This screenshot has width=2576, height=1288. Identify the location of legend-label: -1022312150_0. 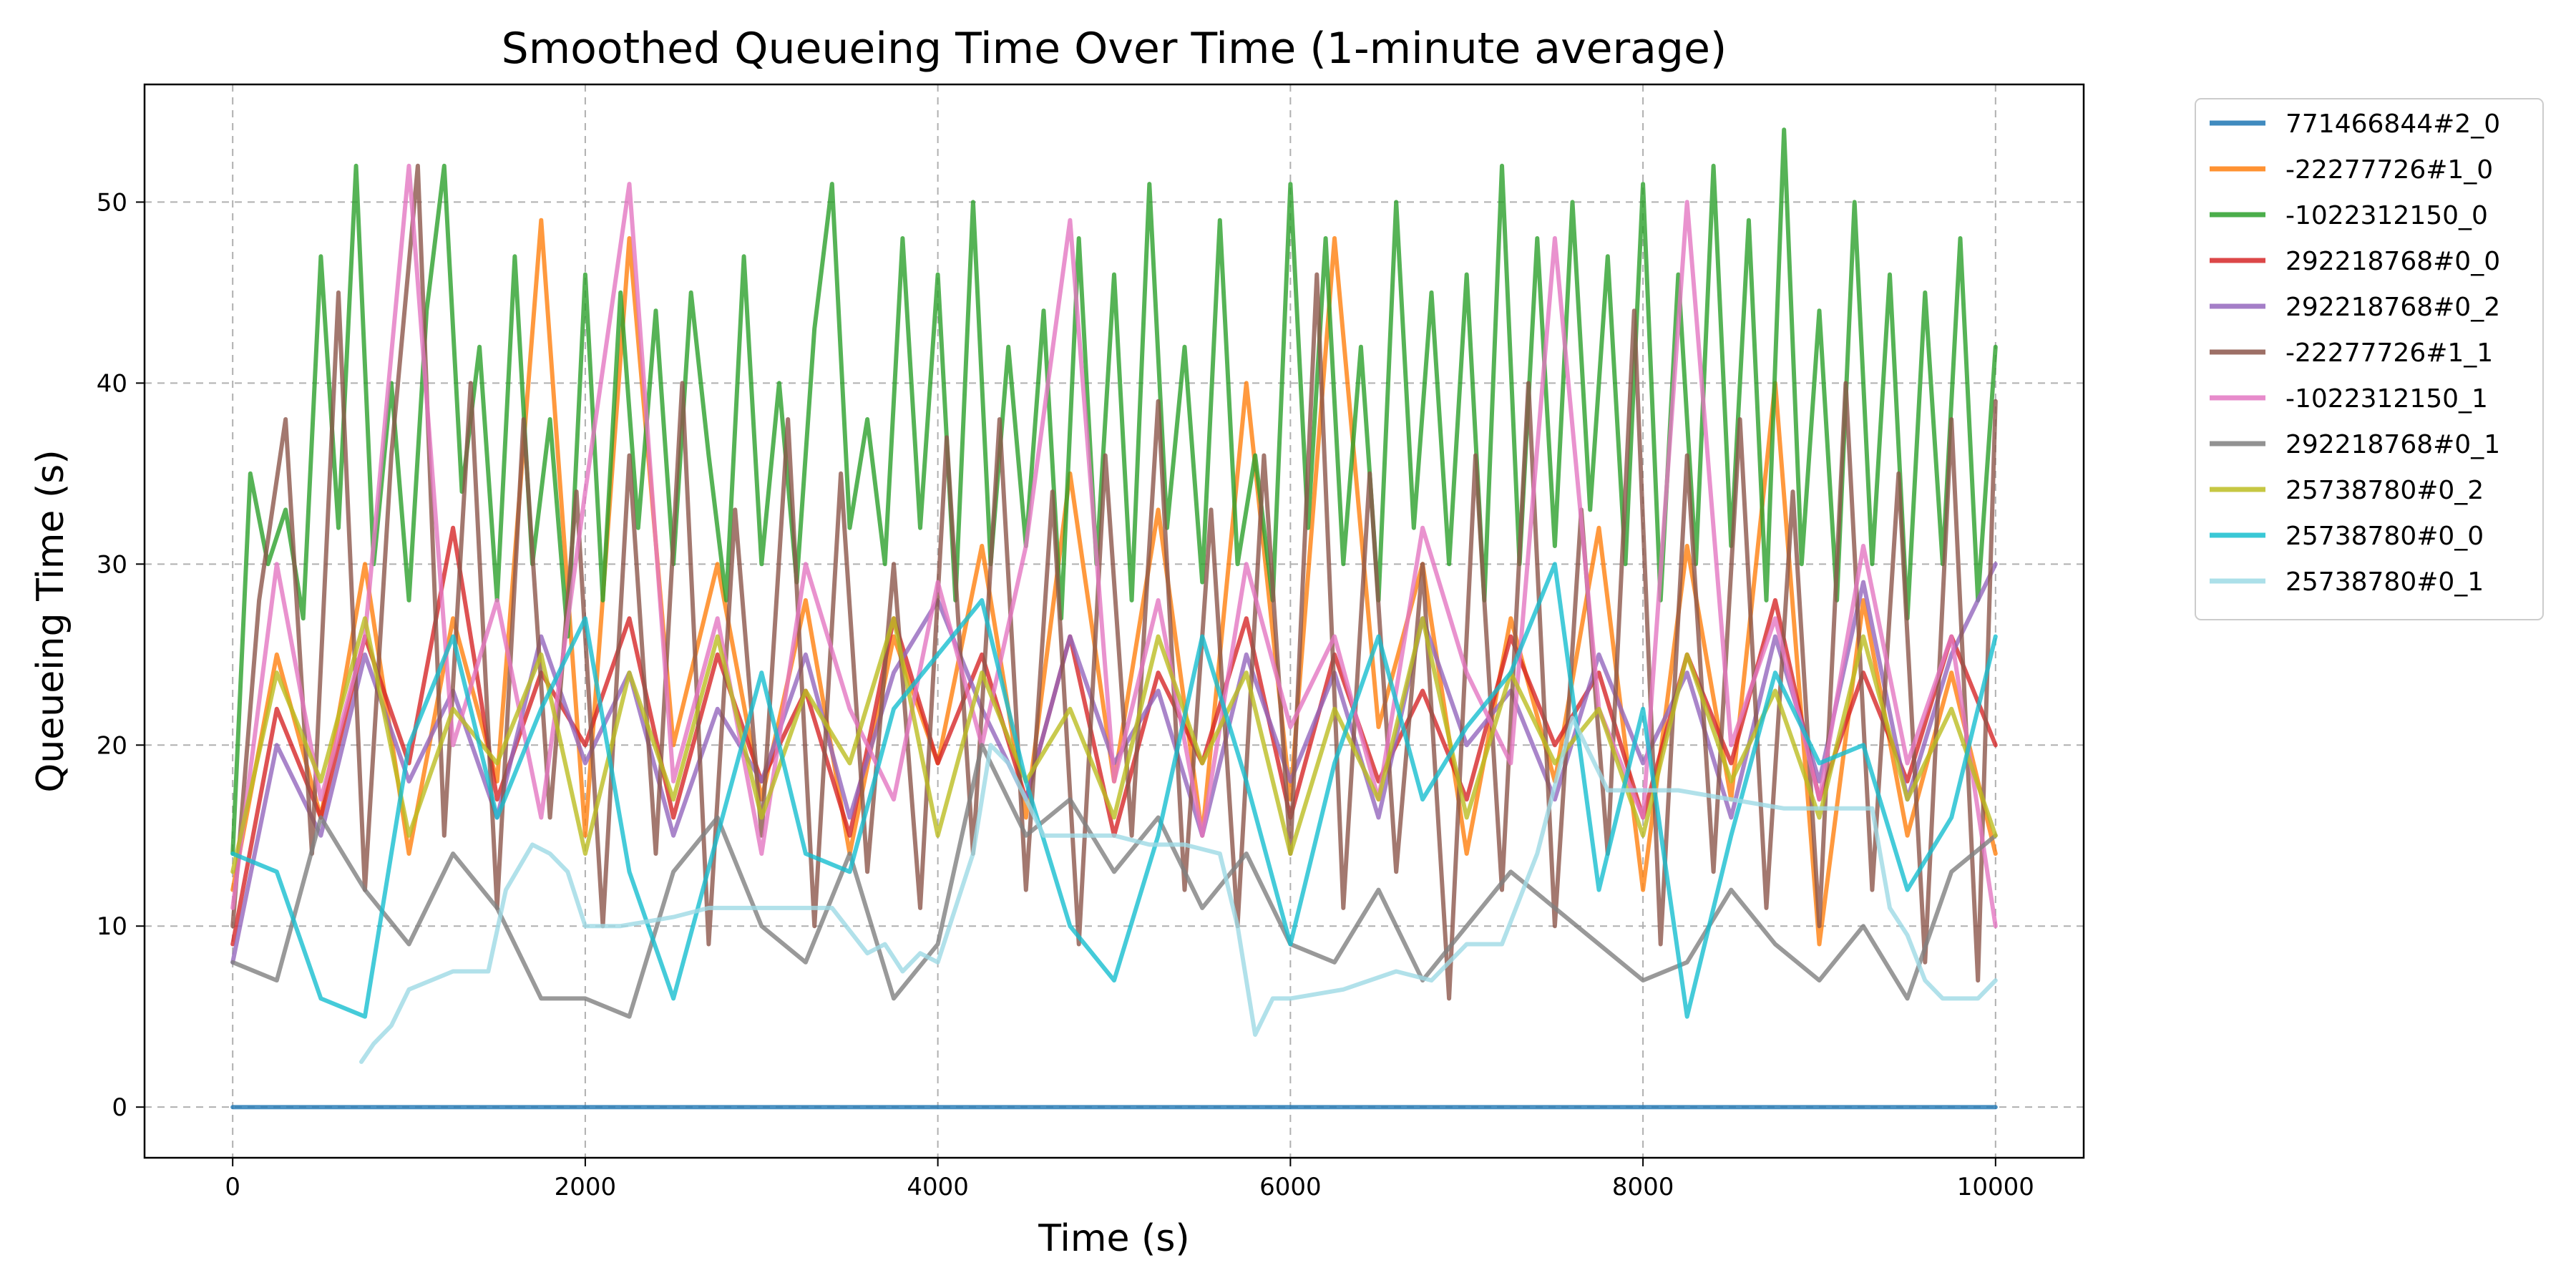
(2386, 215).